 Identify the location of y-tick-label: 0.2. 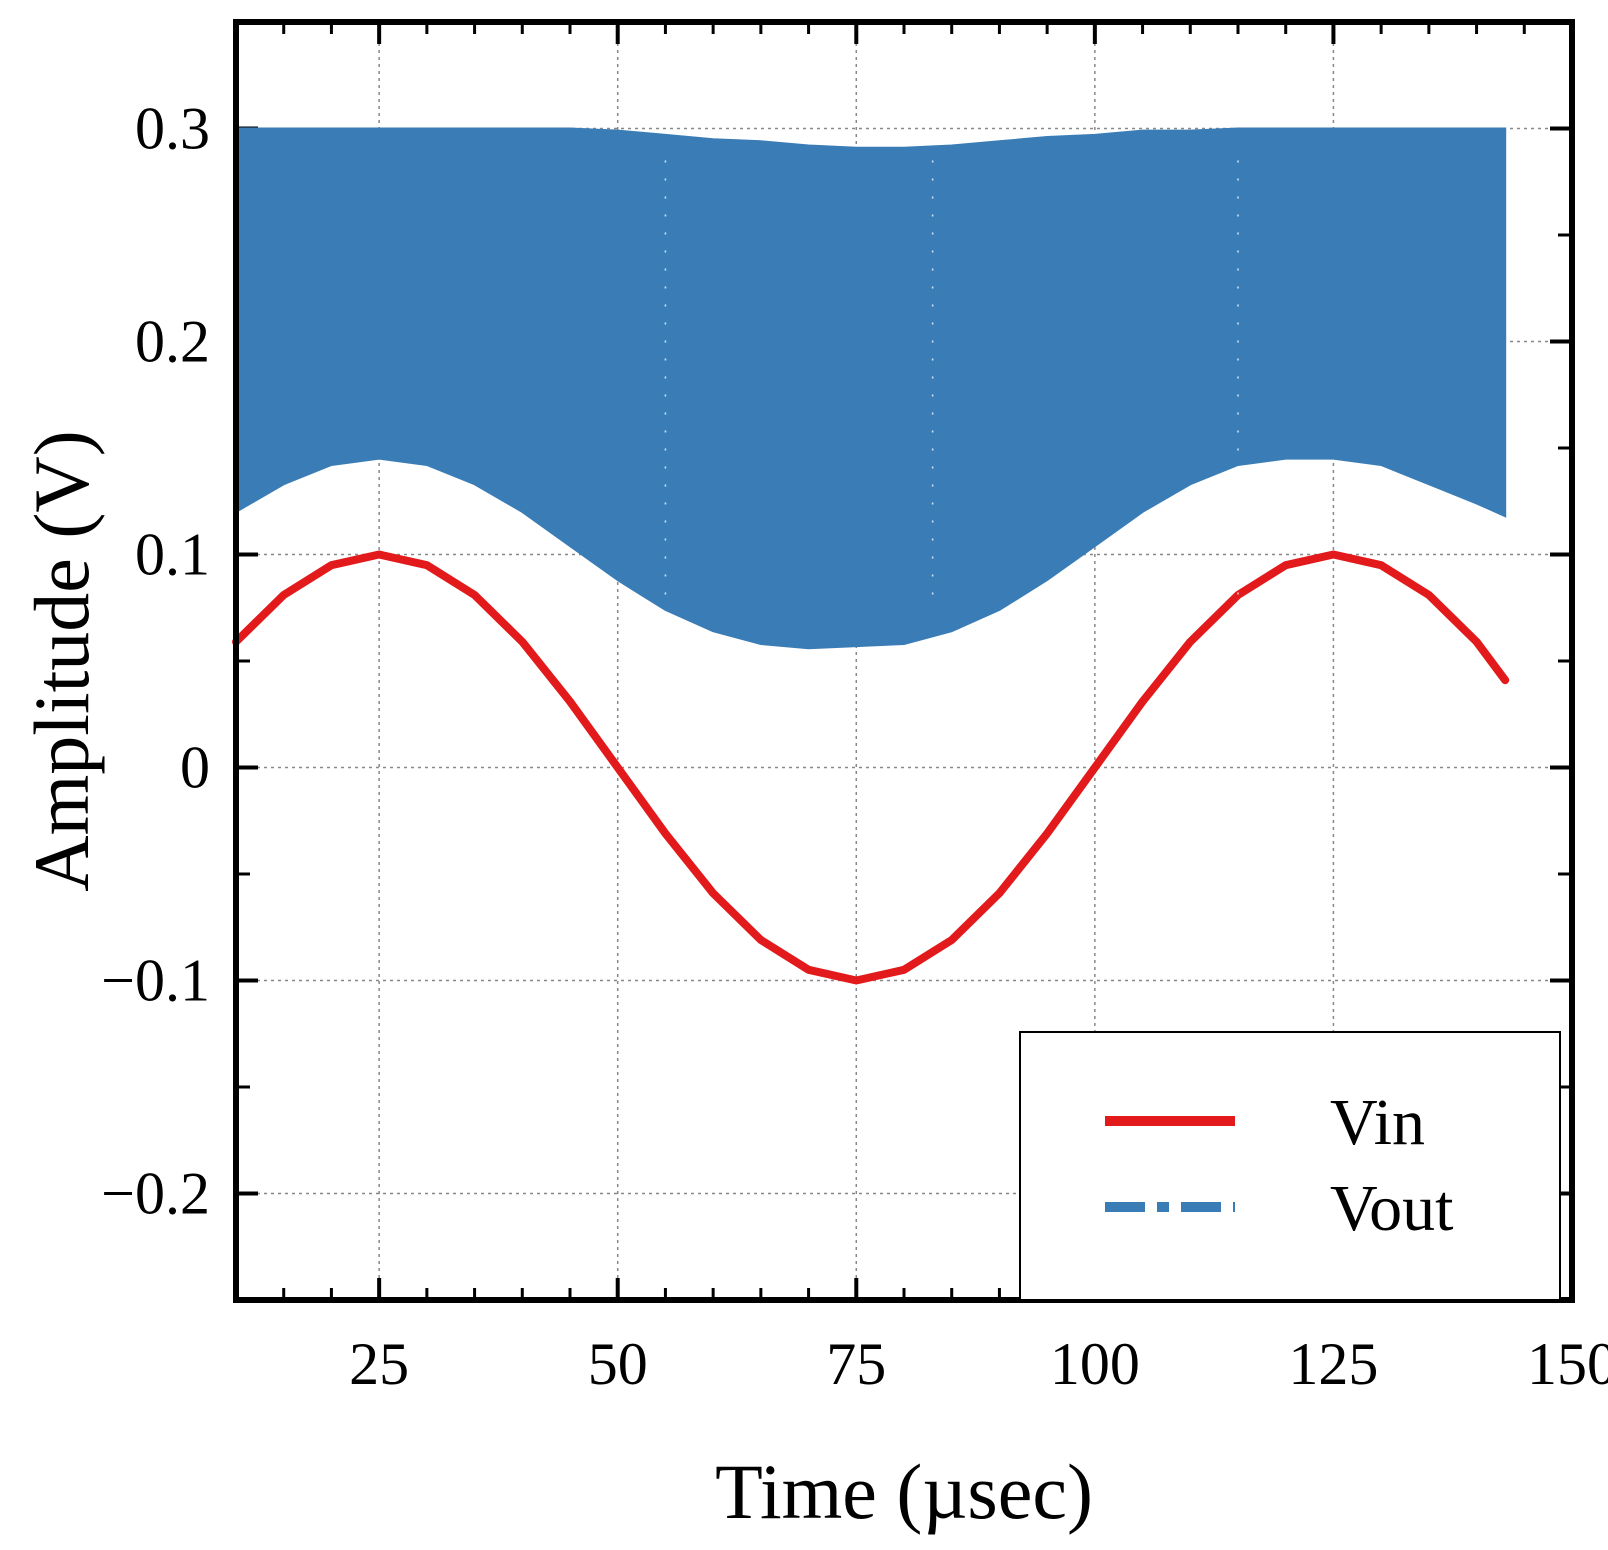
(172, 342).